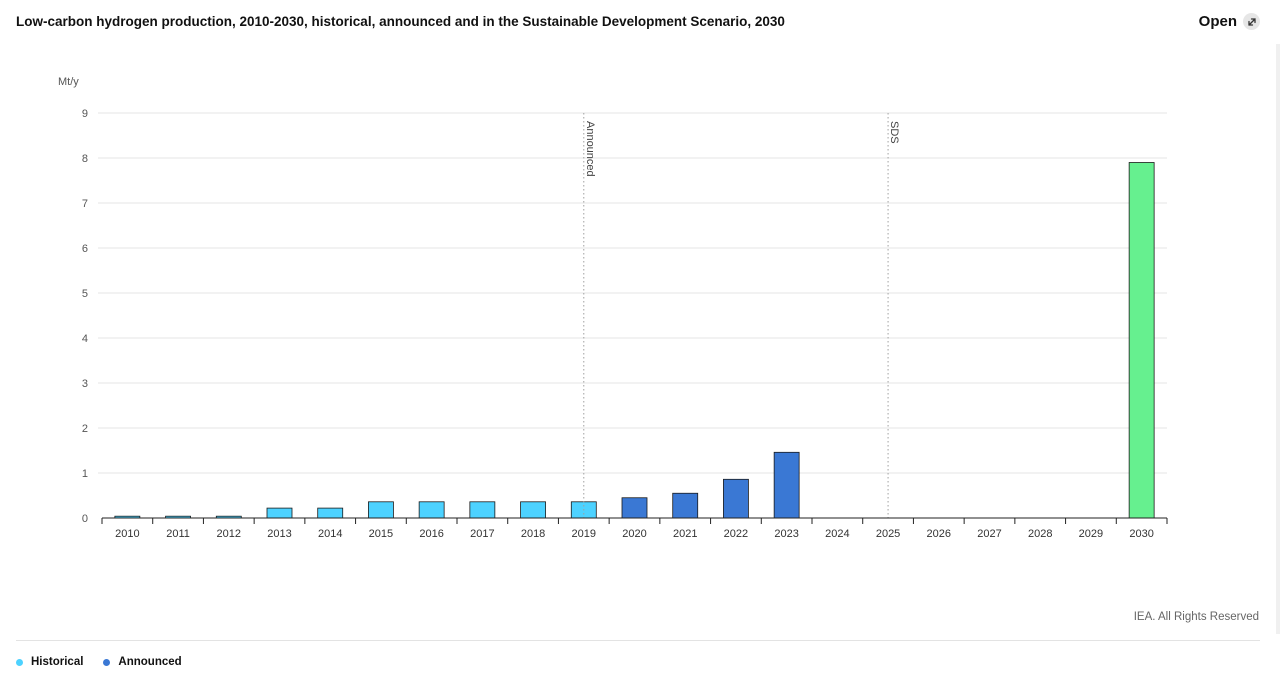  Describe the element at coordinates (1040, 534) in the screenshot. I see `x-tick-label: 2028` at that location.